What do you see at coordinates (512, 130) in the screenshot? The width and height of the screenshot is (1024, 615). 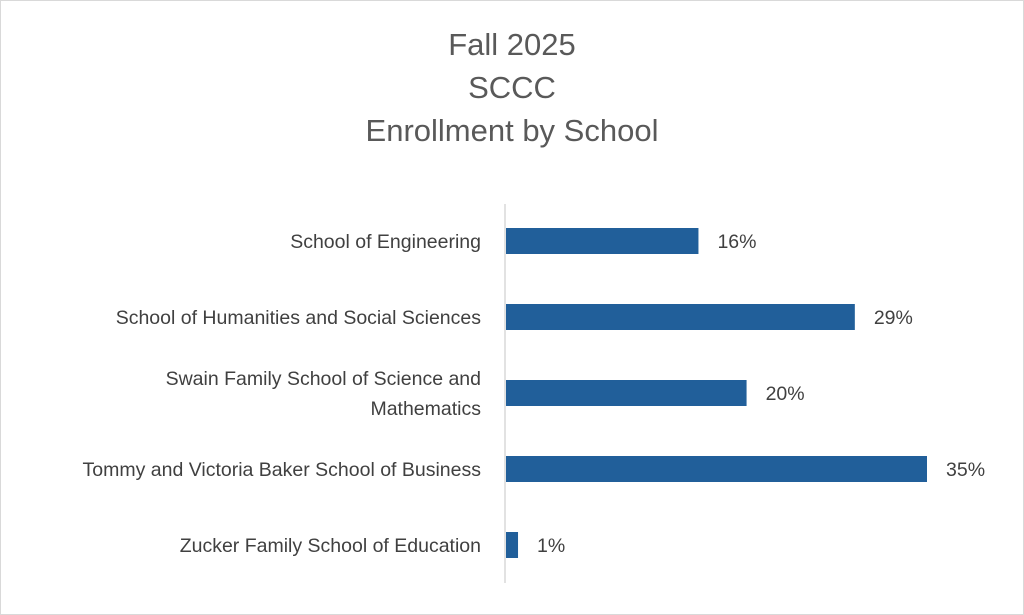 I see `title-line: Enrollment by School` at bounding box center [512, 130].